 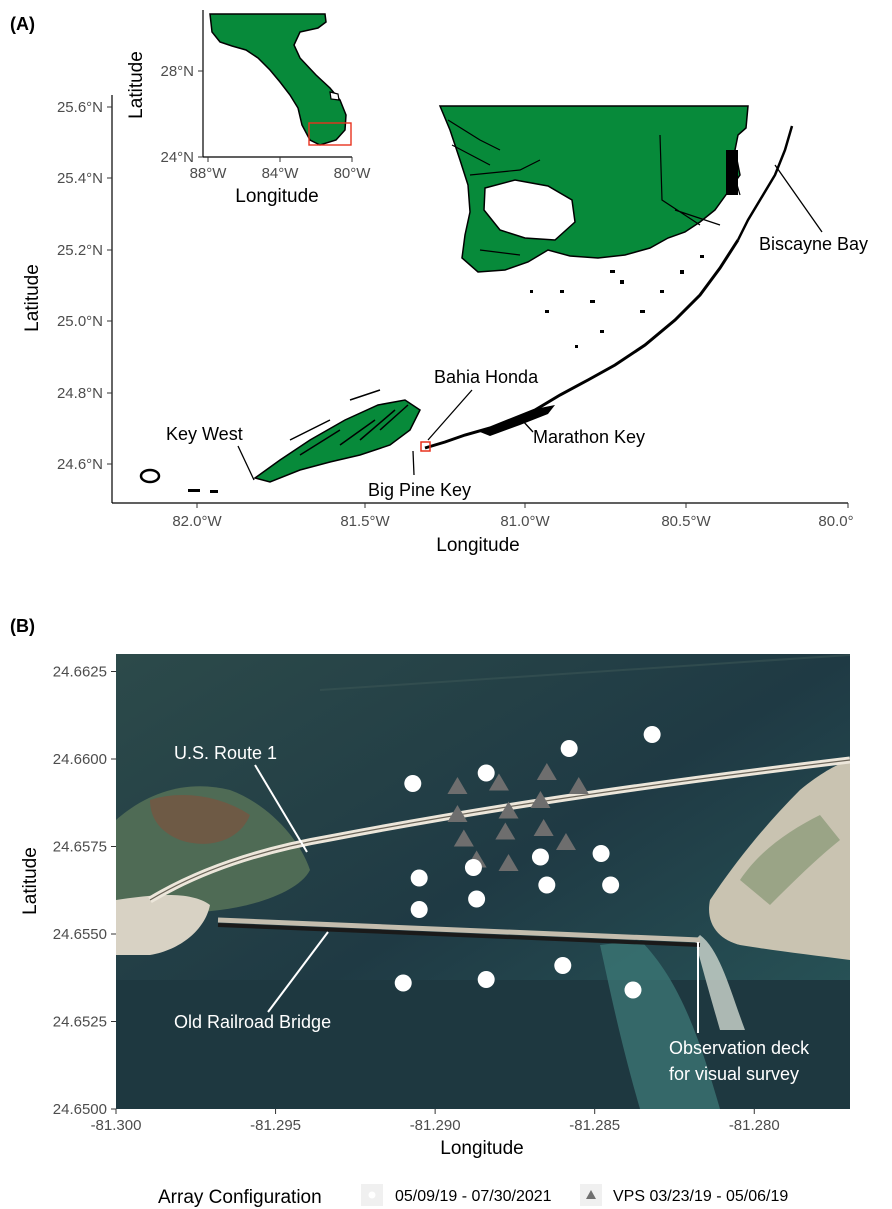 I want to click on panel-b-y-tick-label: 24.6500, so click(x=80, y=1109).